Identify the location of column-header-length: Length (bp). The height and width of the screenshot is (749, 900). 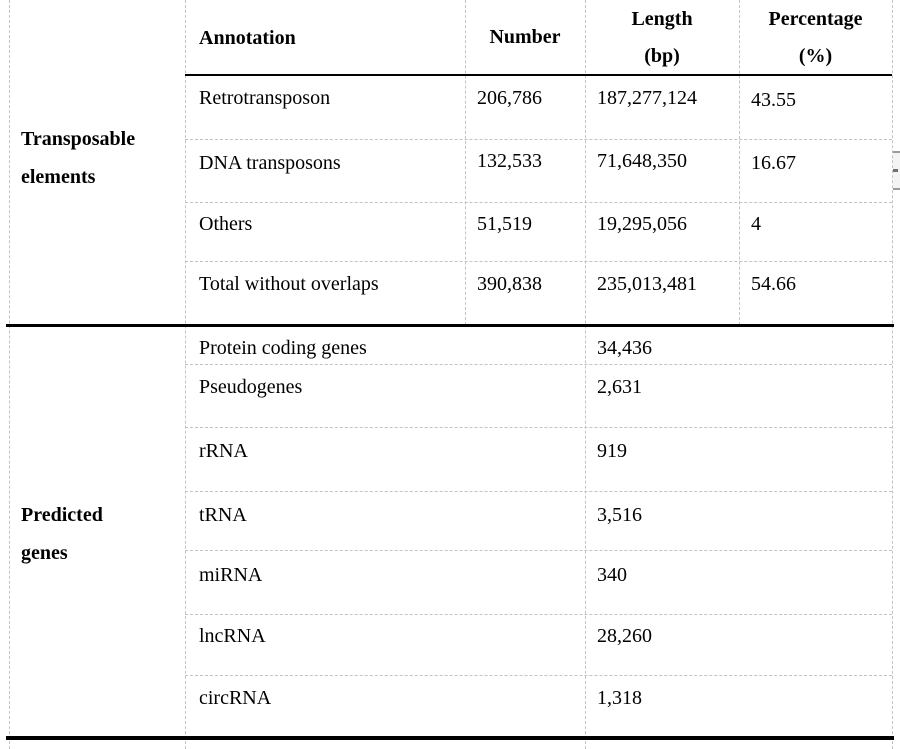
(662, 37).